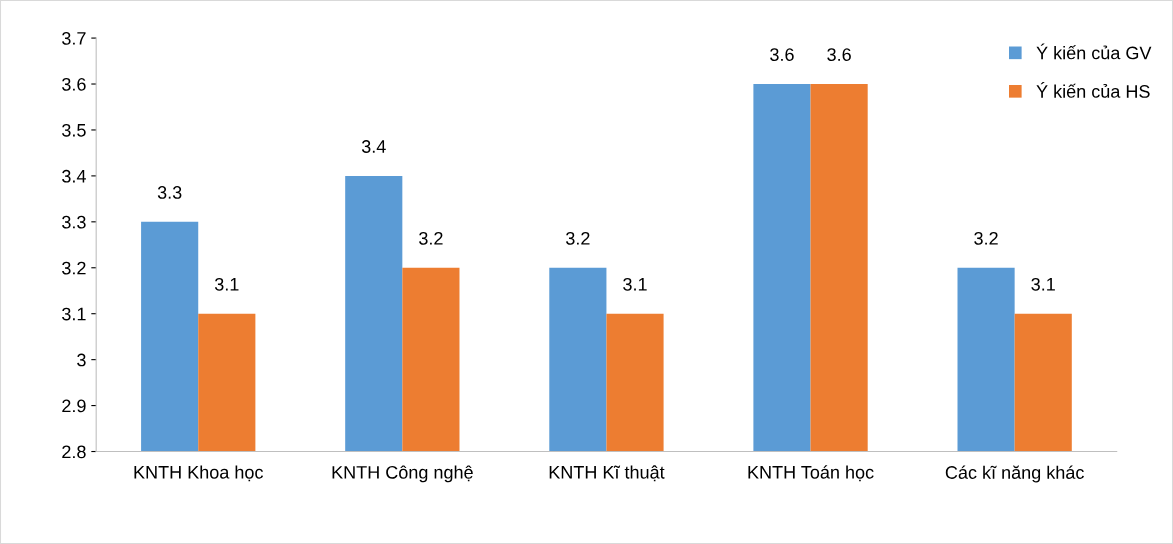 This screenshot has height=544, width=1173. What do you see at coordinates (74, 452) in the screenshot?
I see `y-tick-label: 2.8` at bounding box center [74, 452].